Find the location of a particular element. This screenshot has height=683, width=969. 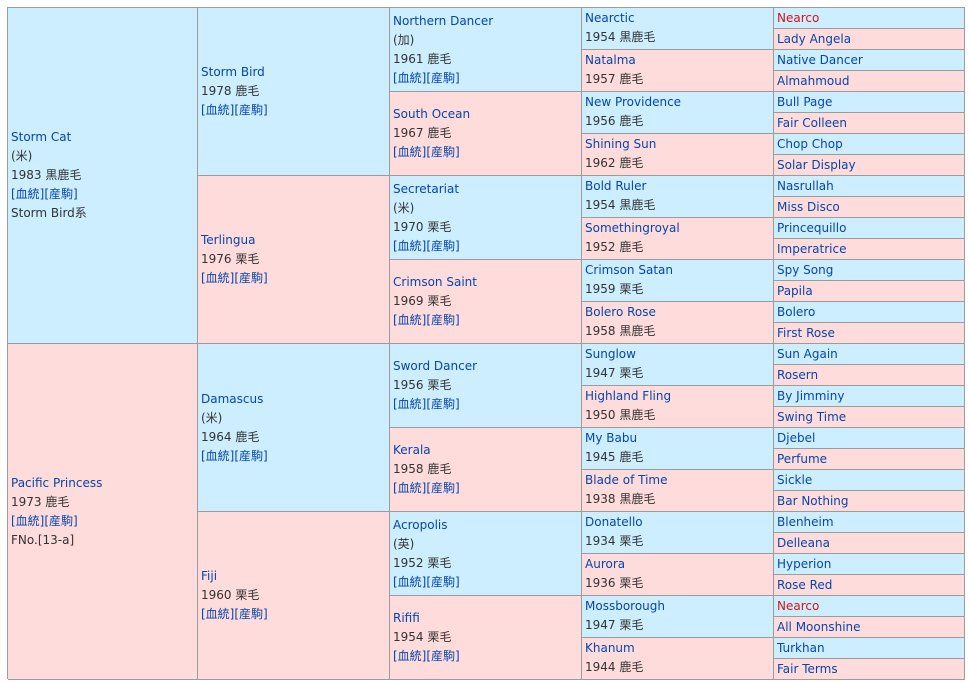

horse-name-link: South Ocean is located at coordinates (432, 114).